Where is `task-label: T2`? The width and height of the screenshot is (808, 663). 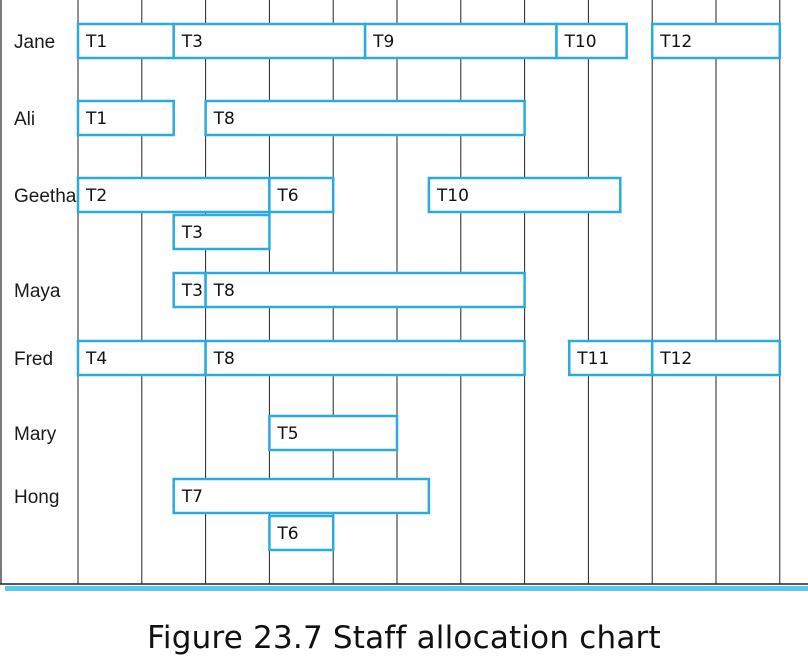 task-label: T2 is located at coordinates (96, 196).